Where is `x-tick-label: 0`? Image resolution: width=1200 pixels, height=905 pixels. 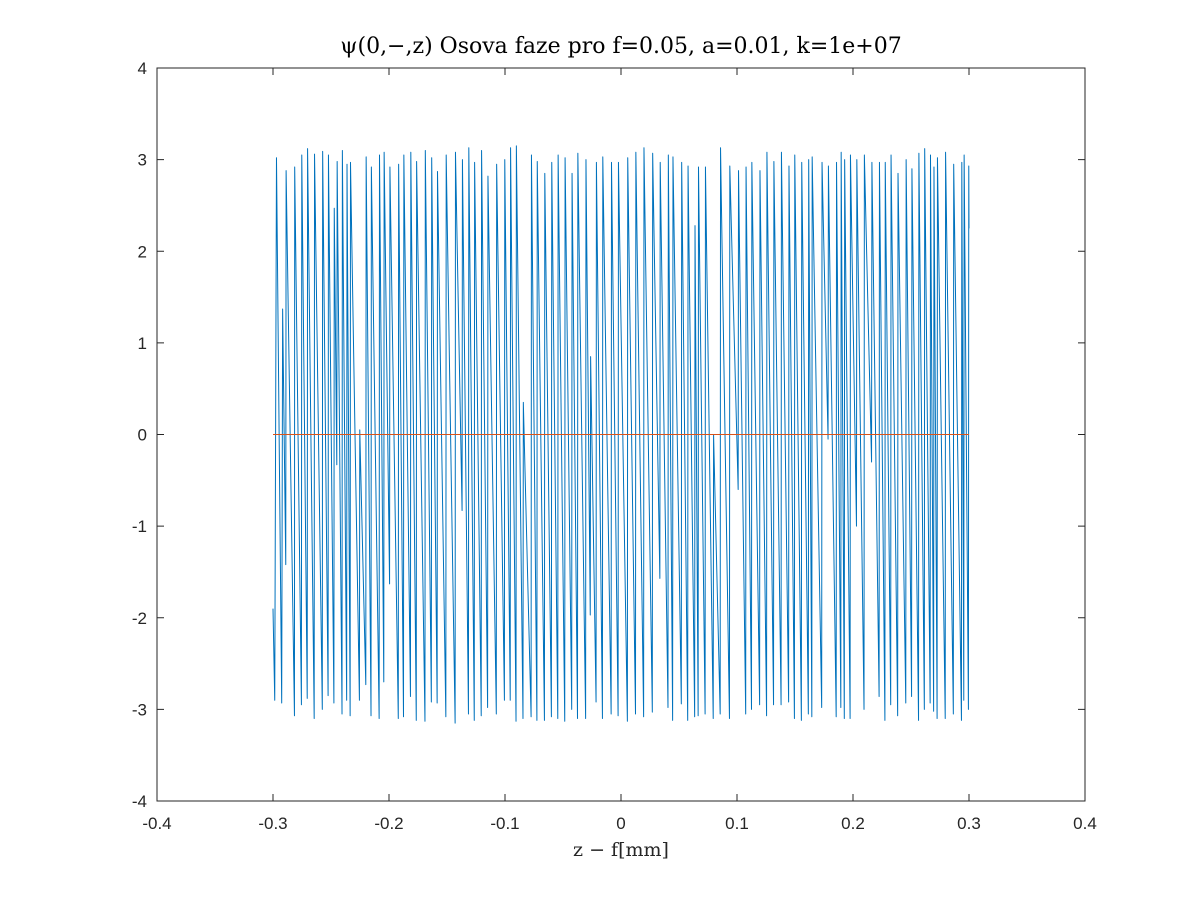 x-tick-label: 0 is located at coordinates (620, 823).